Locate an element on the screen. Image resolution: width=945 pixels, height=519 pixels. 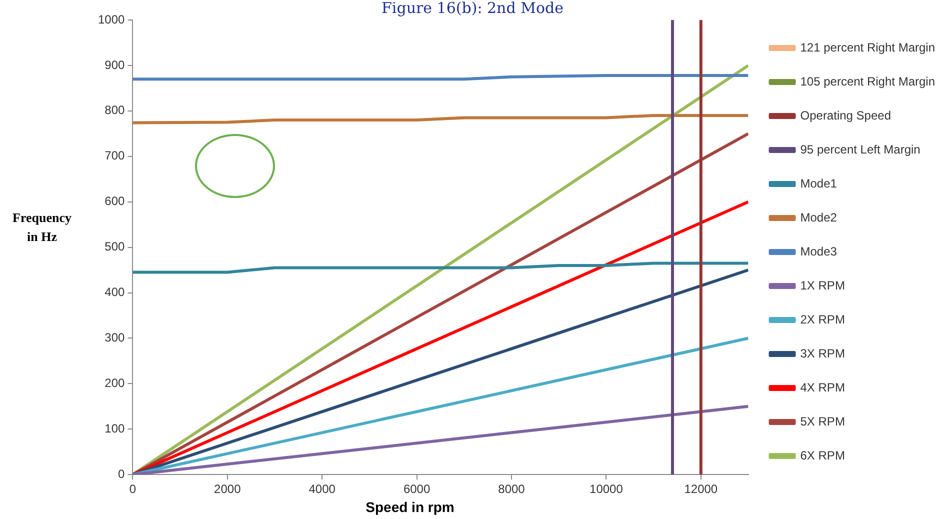
x-tick-label: 12000 is located at coordinates (701, 489).